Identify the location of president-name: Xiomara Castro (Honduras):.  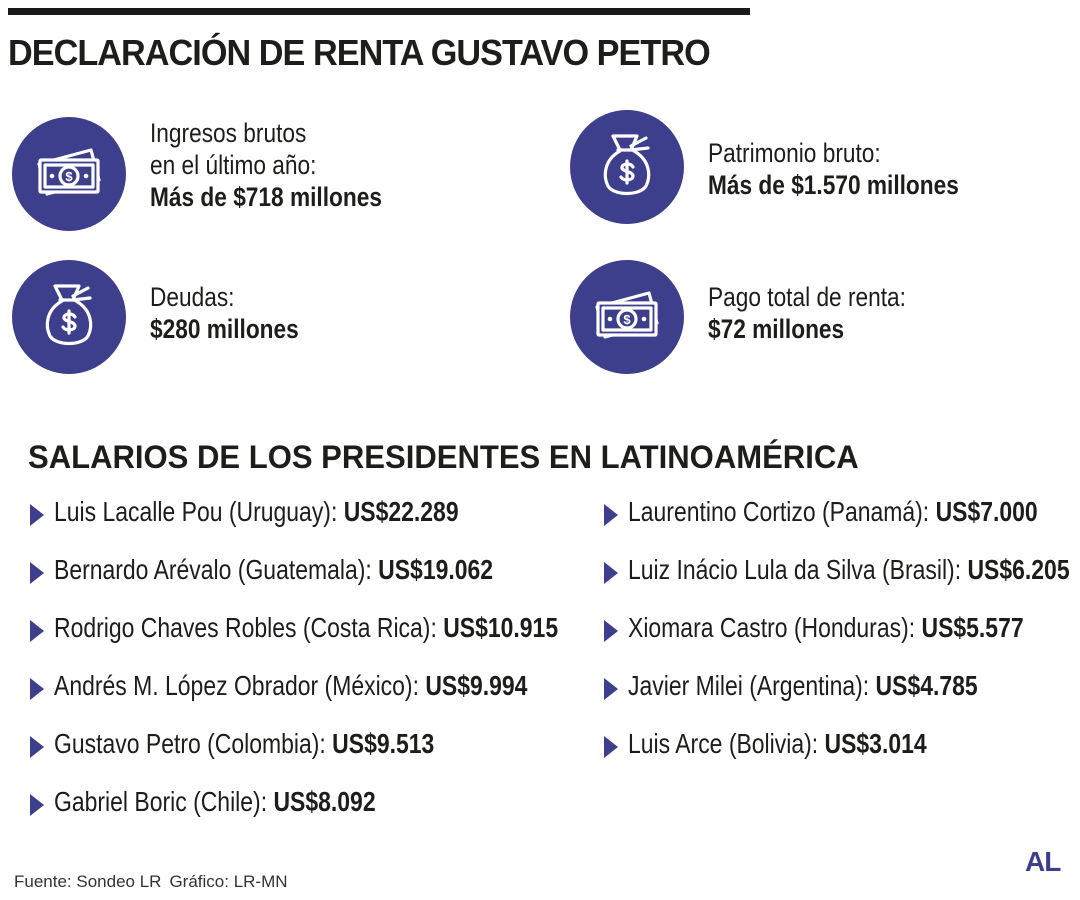
(772, 627).